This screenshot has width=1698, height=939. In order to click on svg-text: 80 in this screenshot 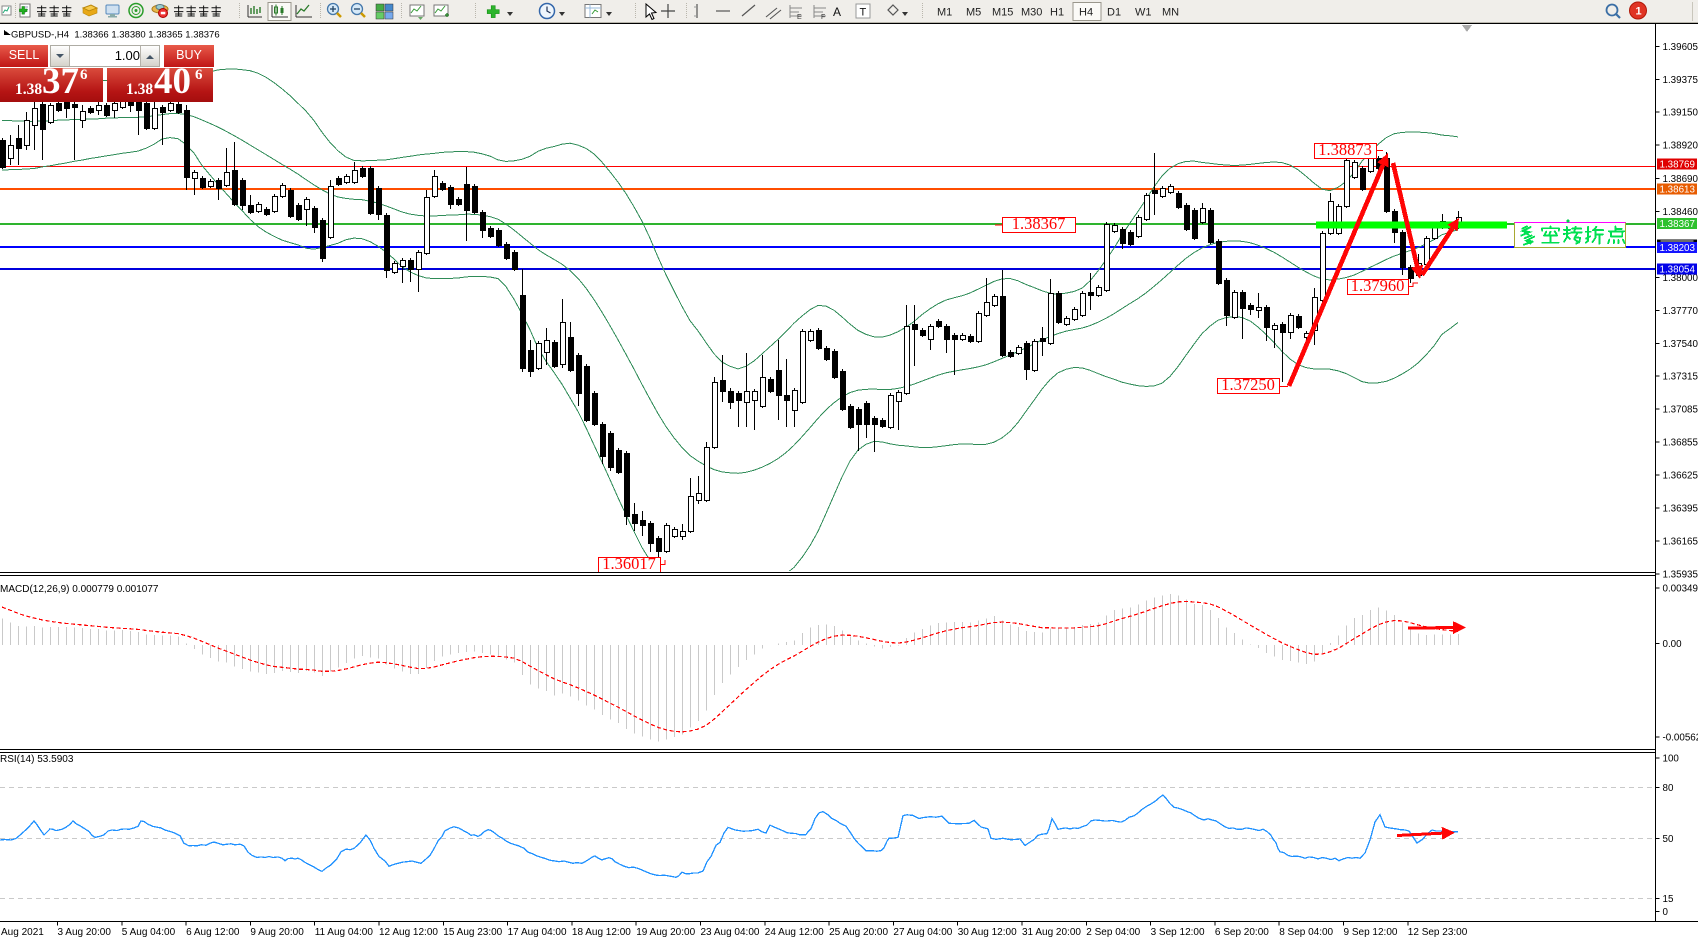, I will do `click(1668, 788)`.